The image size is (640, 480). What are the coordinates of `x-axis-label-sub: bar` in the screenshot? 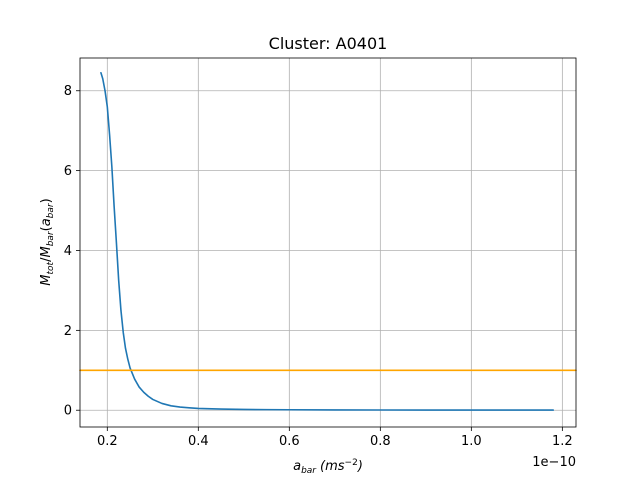 It's located at (309, 471).